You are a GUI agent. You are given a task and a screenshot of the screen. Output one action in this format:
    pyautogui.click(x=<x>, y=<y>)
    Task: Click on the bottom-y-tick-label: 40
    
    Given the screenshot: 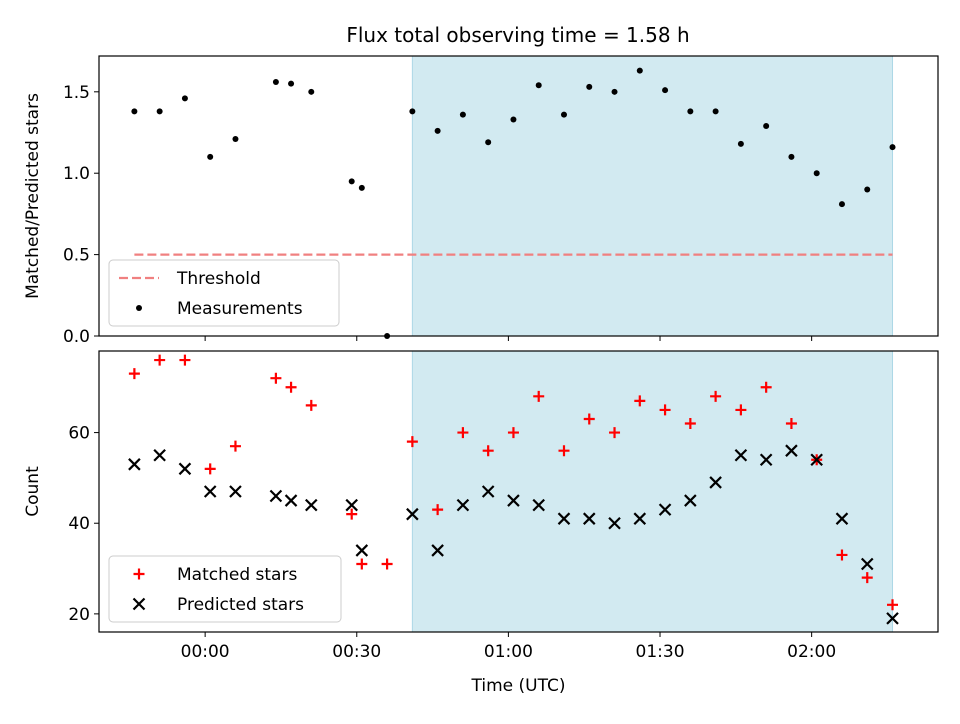 What is the action you would take?
    pyautogui.click(x=79, y=524)
    